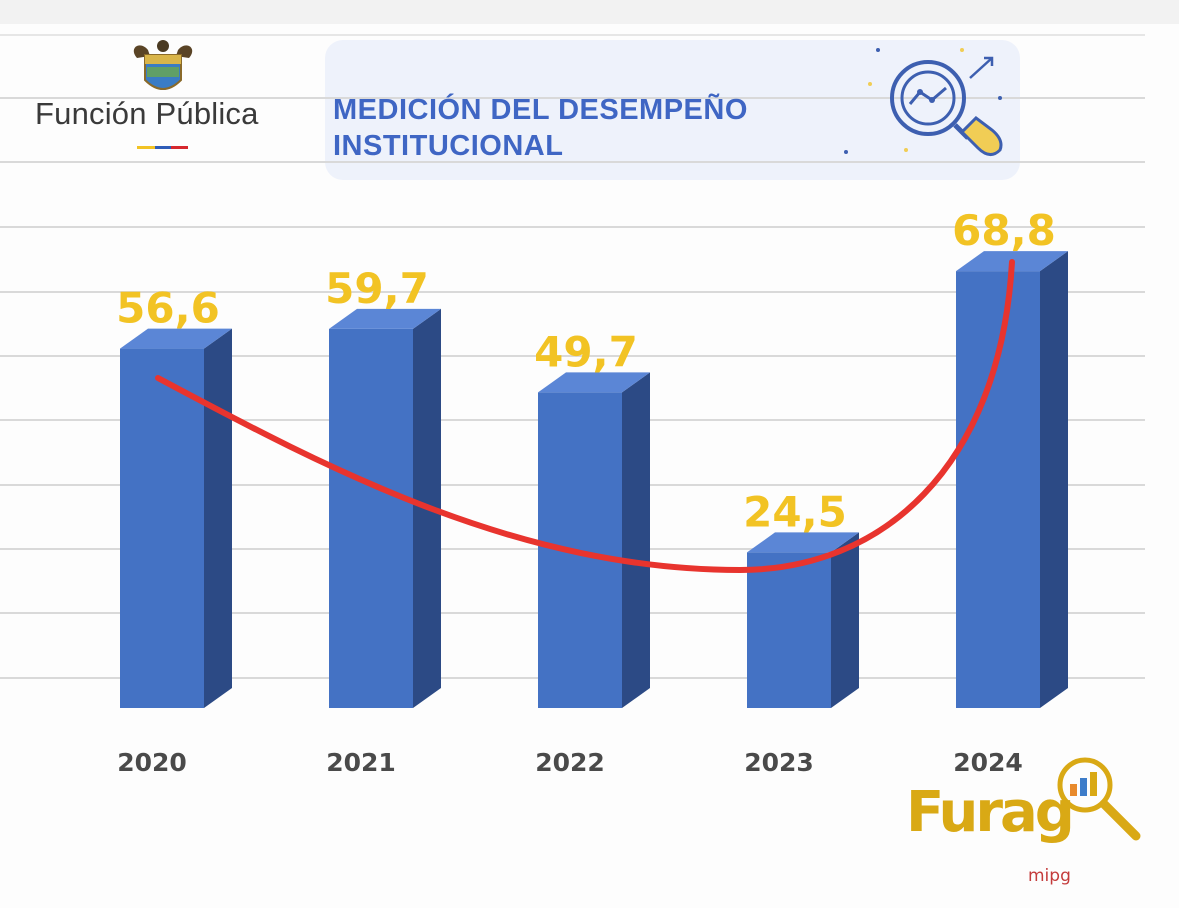  I want to click on chart-magnifier-icon, so click(1099, 799).